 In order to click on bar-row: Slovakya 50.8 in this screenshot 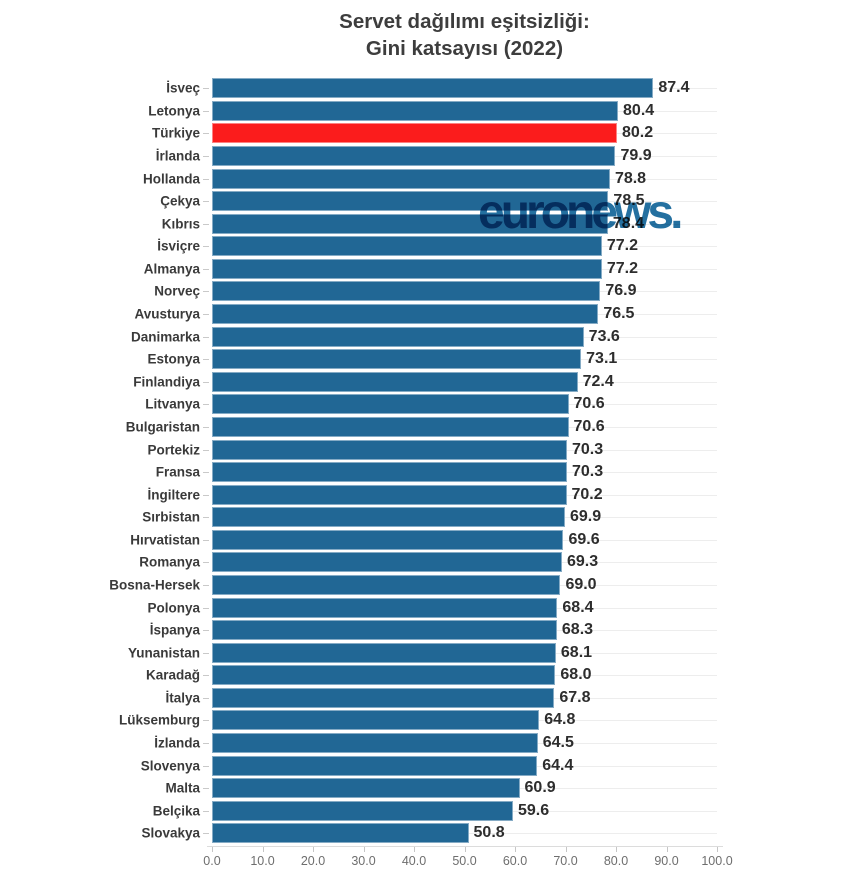, I will do `click(432, 833)`.